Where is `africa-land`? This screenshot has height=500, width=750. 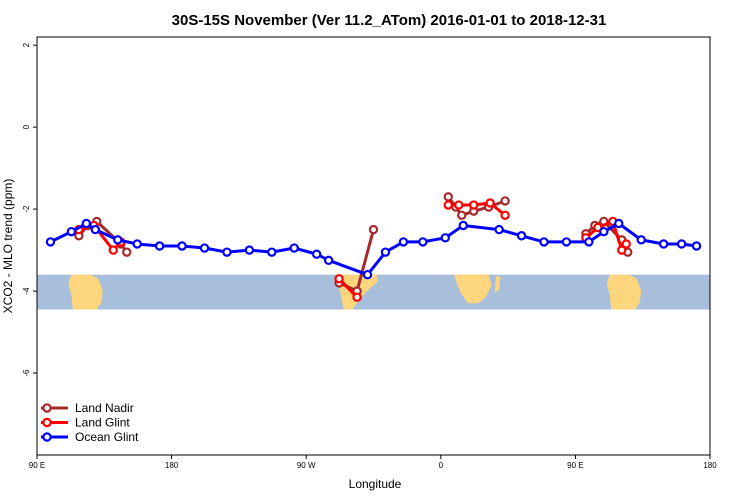 africa-land is located at coordinates (473, 289).